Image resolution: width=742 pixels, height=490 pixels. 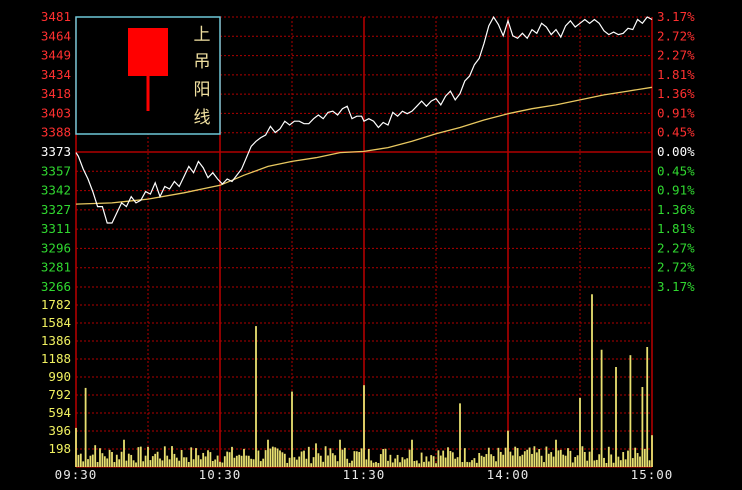 I want to click on price-tick-label: 3388, so click(x=56, y=132).